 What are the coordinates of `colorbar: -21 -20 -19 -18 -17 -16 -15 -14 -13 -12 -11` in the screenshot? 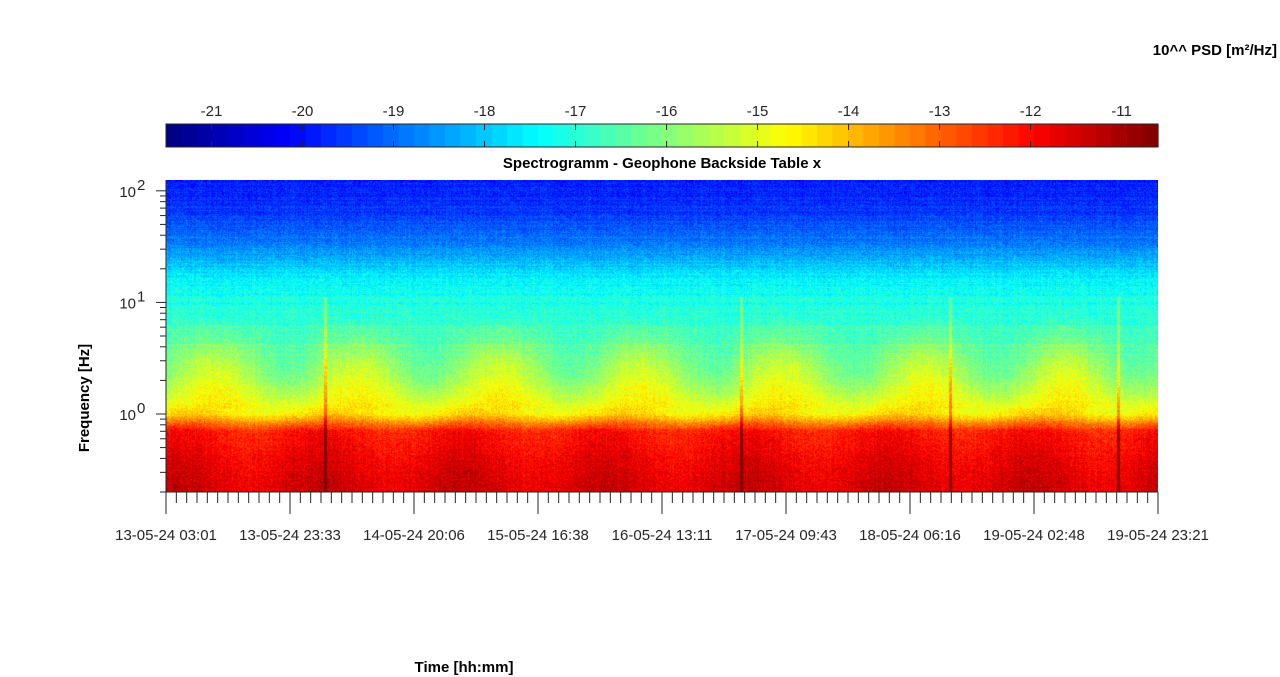 It's located at (662, 125).